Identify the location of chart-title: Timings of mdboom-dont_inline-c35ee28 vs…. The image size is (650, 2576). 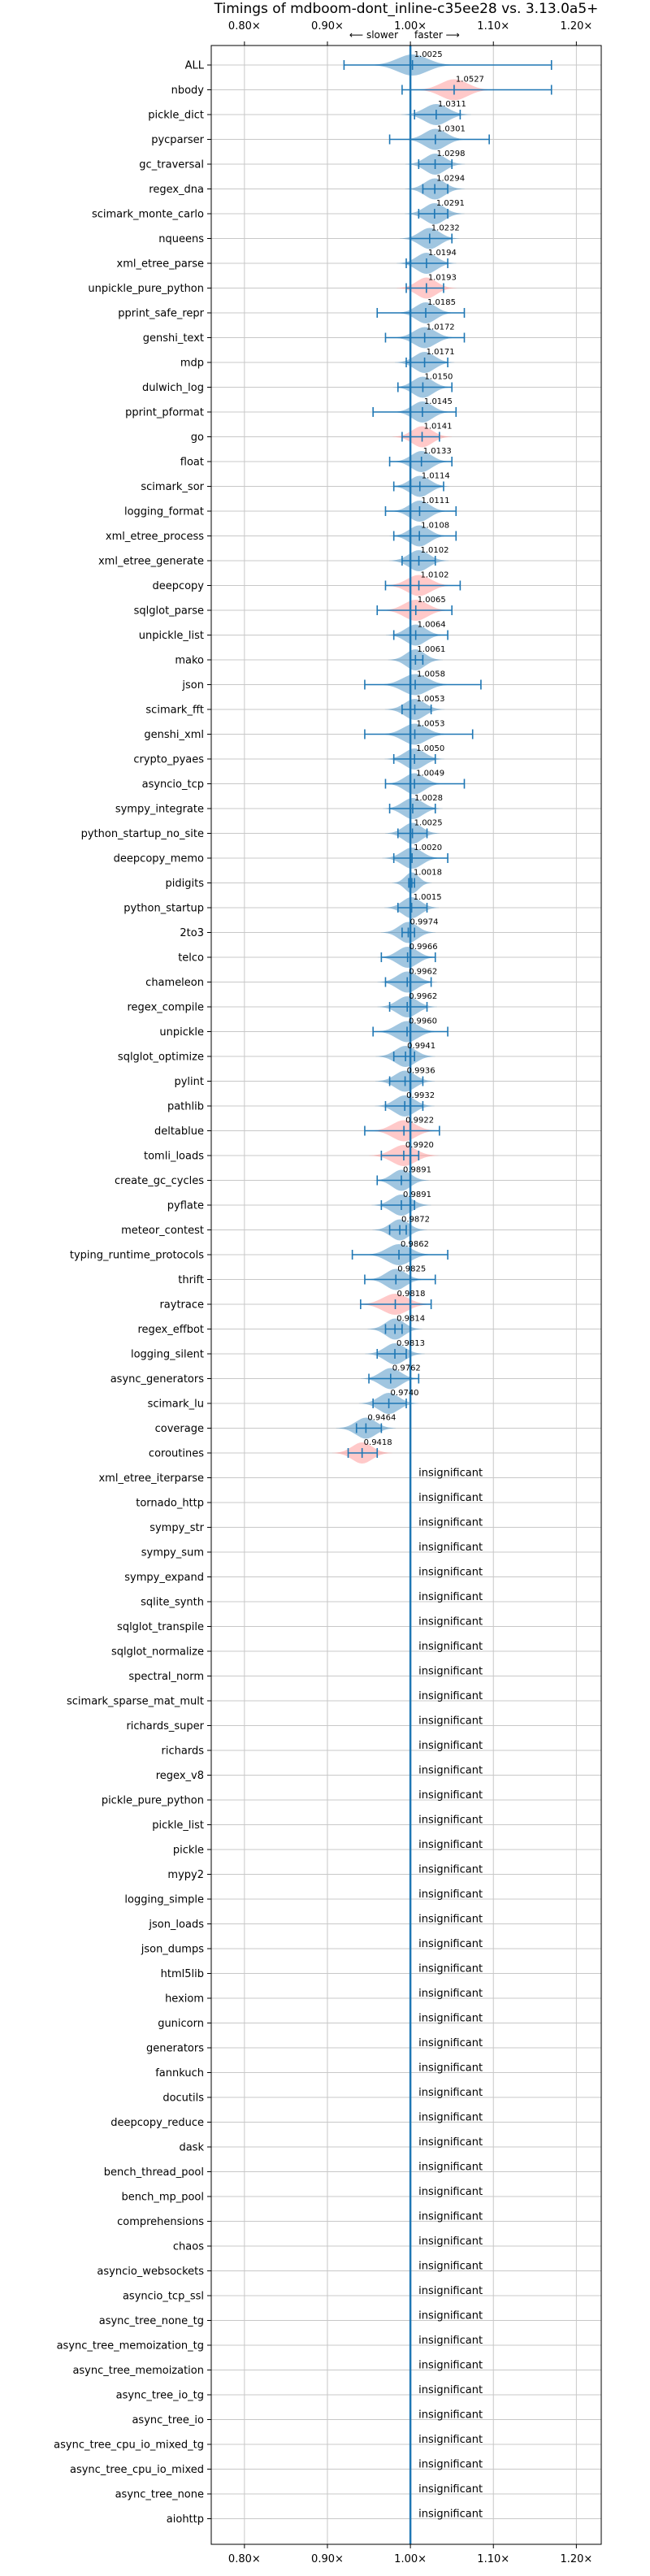
(406, 9).